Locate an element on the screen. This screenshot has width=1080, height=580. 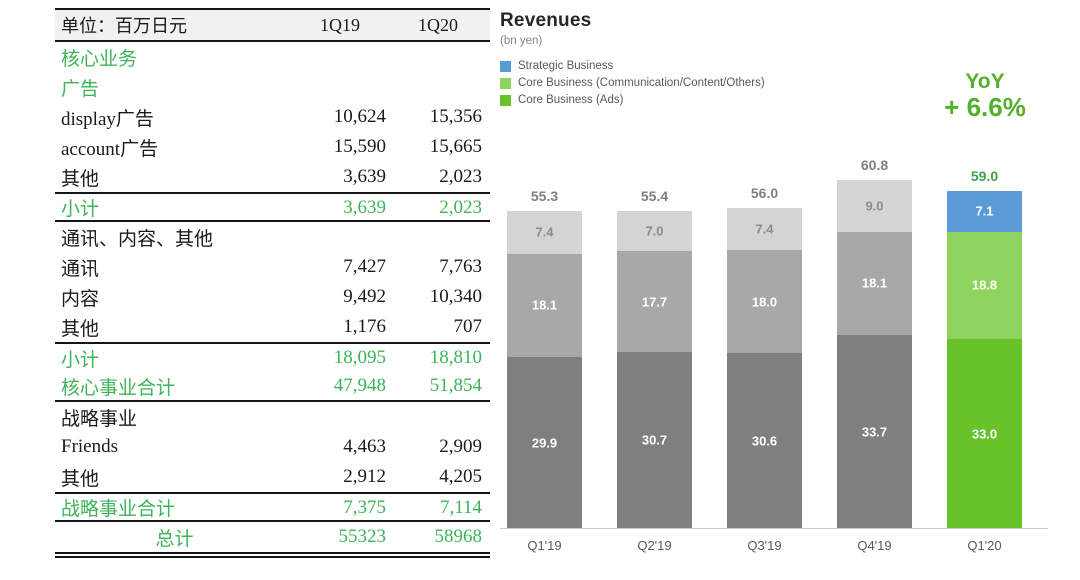
row-value-1q20: 18,810 is located at coordinates (455, 357).